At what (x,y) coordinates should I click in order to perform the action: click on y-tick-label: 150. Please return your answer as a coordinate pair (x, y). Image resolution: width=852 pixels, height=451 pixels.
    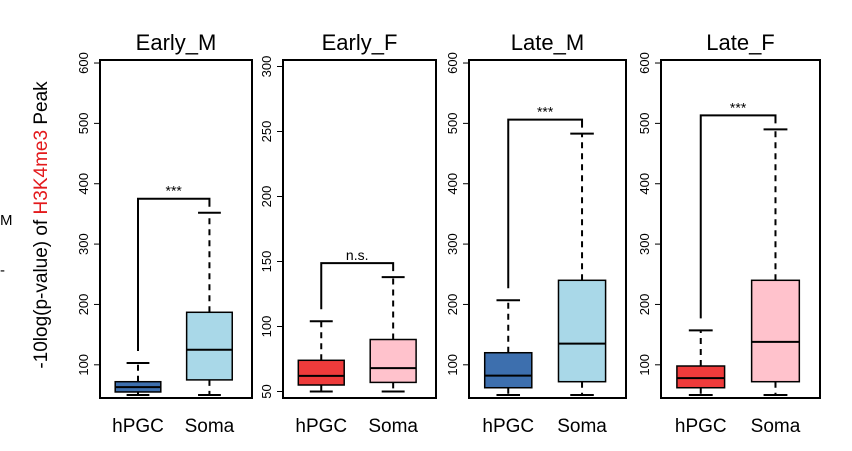
    Looking at the image, I should click on (266, 262).